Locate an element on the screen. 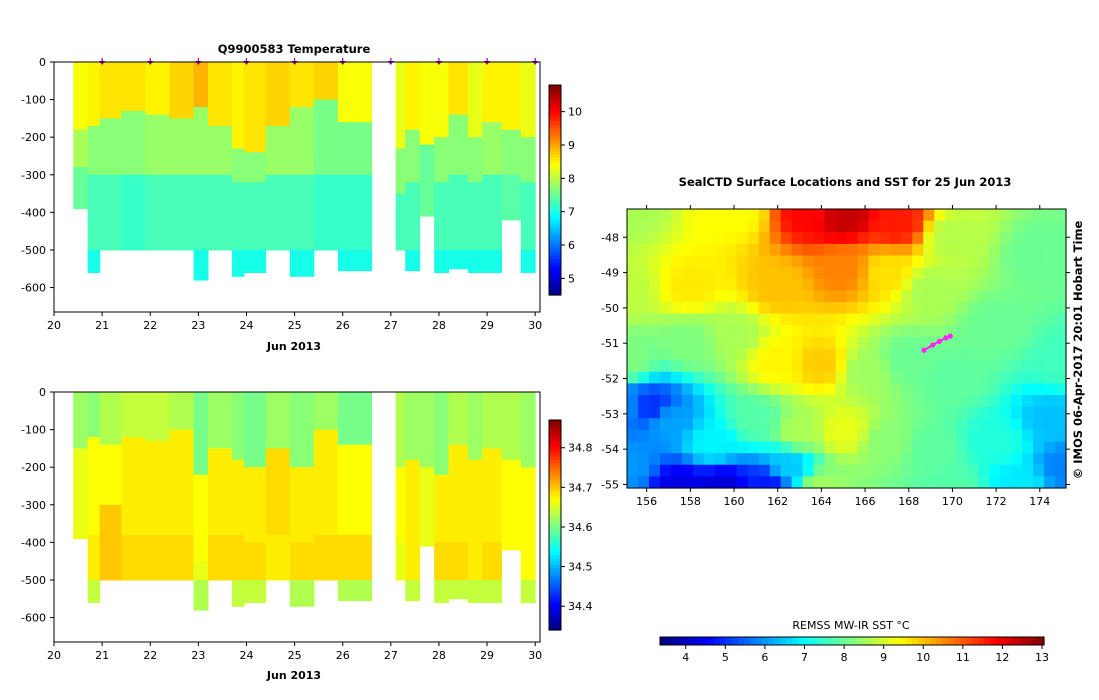 The width and height of the screenshot is (1099, 700). float-location is located at coordinates (950, 336).